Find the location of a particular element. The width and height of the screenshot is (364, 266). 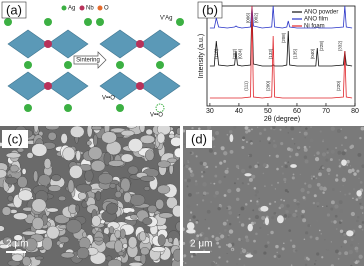

peak-label: (006) is located at coordinates (247, 17).